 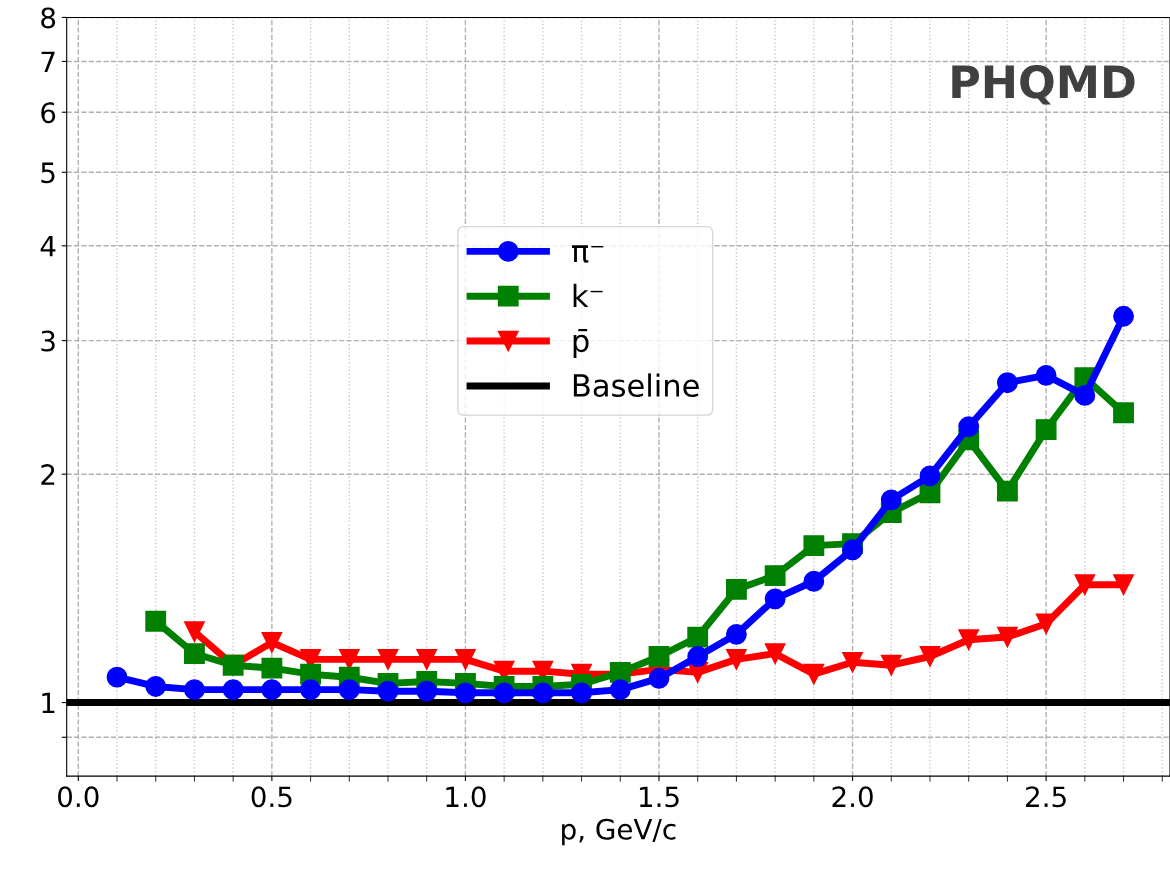 What do you see at coordinates (466, 797) in the screenshot?
I see `x-tick-label: 1.0` at bounding box center [466, 797].